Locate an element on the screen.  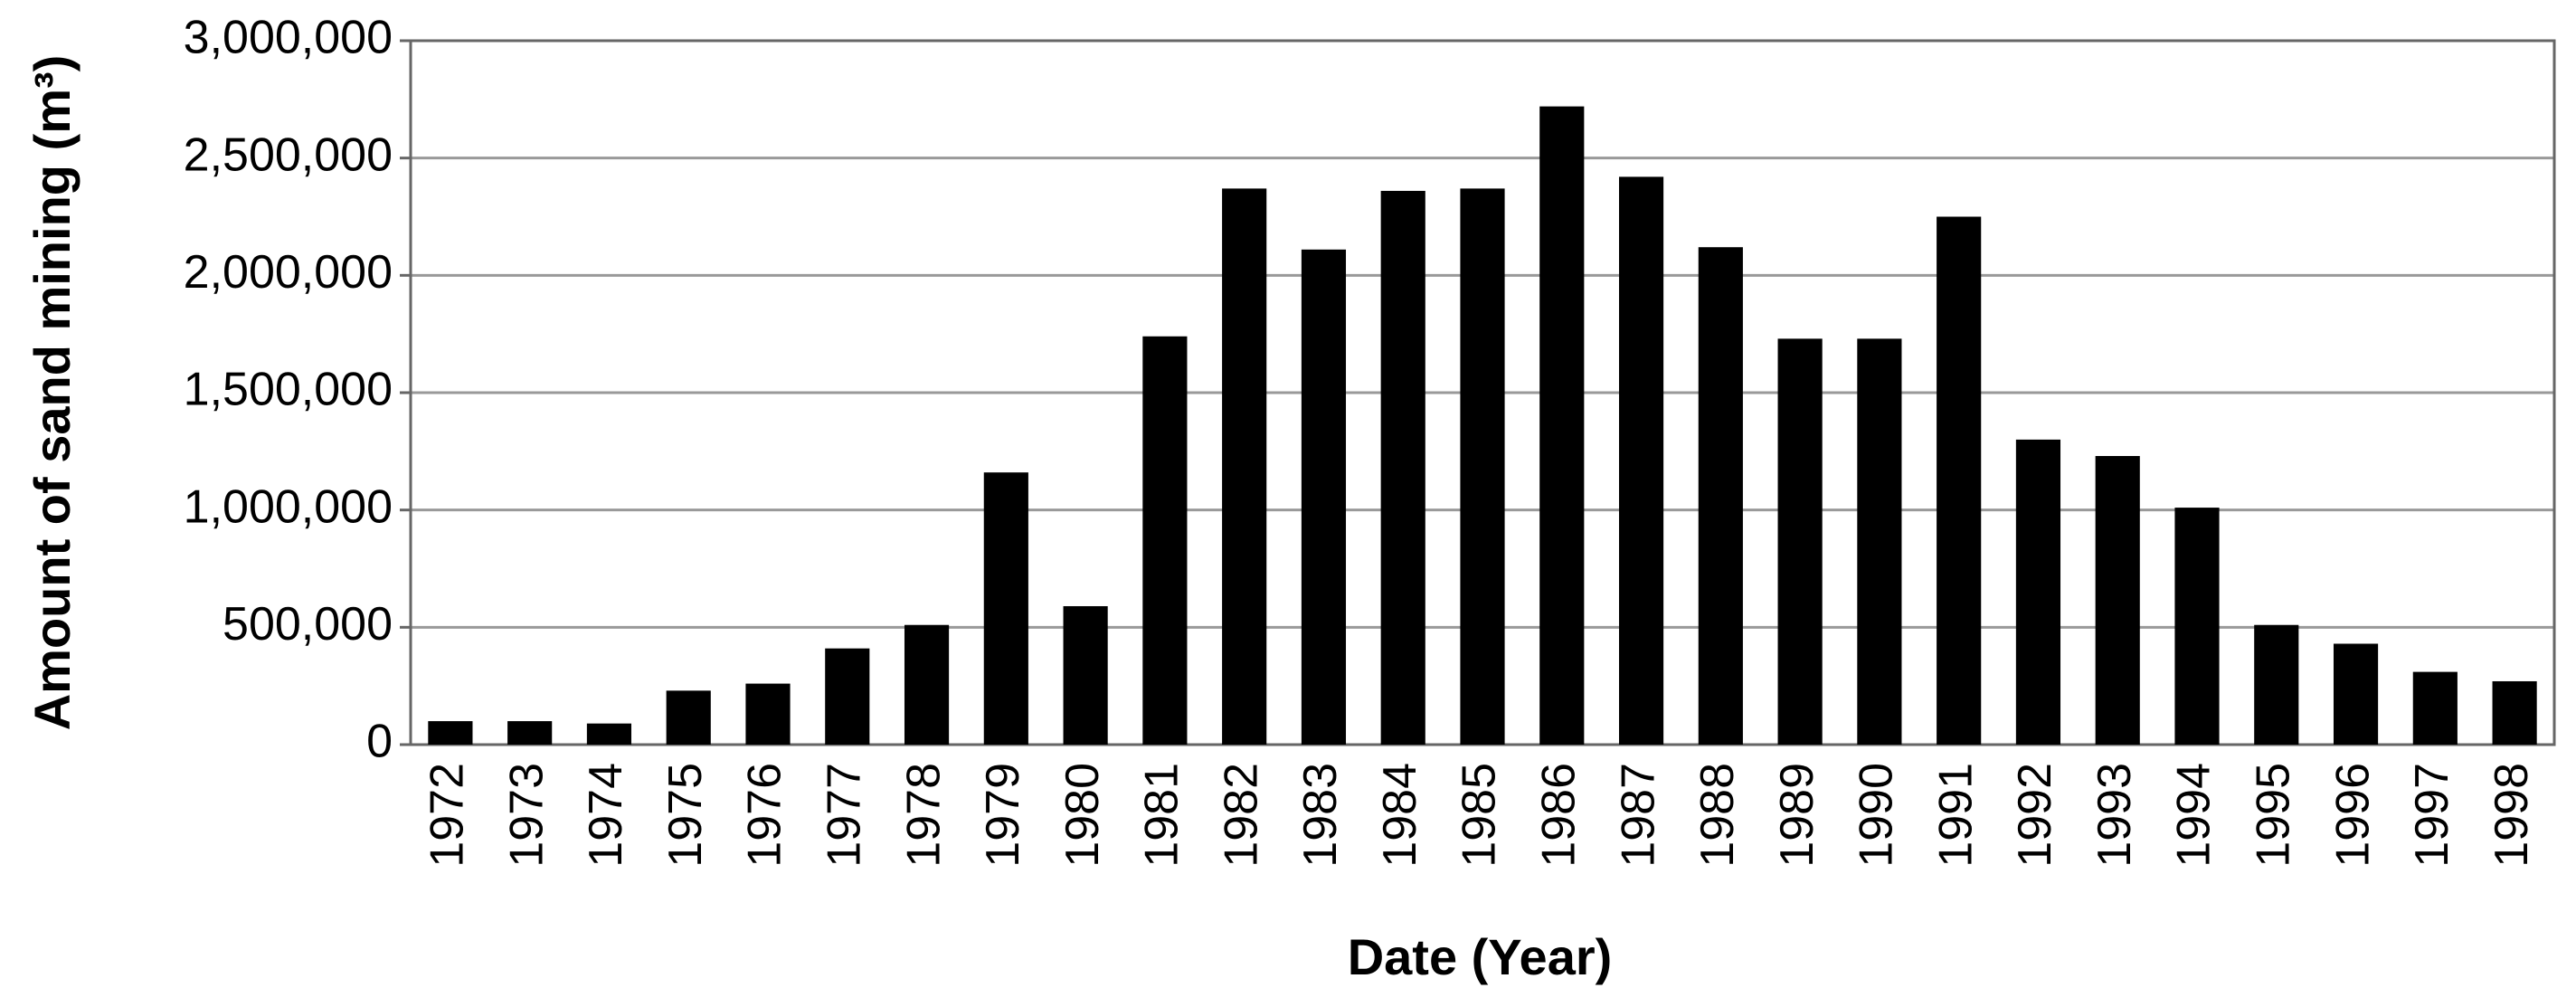
x-tick-label: 1984 is located at coordinates (1400, 816).